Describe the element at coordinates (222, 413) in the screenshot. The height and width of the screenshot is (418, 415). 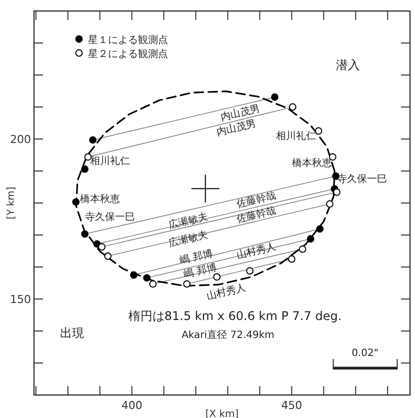
I see `x-axis-title: [X km]` at that location.